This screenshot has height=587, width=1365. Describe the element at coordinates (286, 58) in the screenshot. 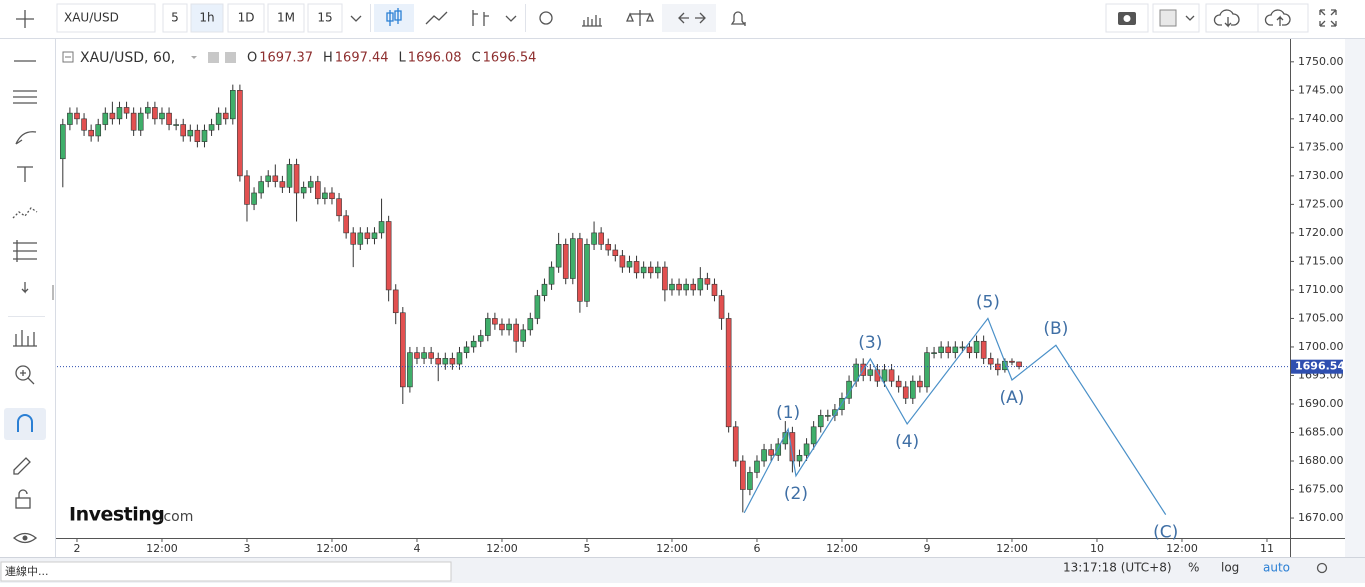

I see `ohlc-value: 1697.37` at that location.